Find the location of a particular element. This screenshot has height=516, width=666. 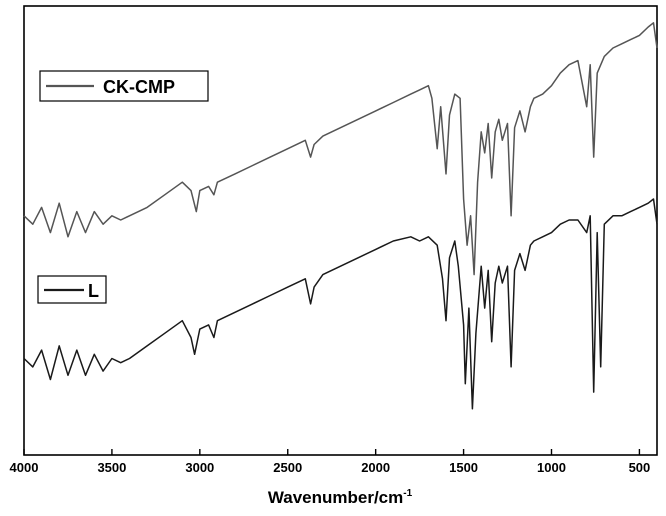

x-axis-label-main: Wavenumber/cm is located at coordinates (335, 497).